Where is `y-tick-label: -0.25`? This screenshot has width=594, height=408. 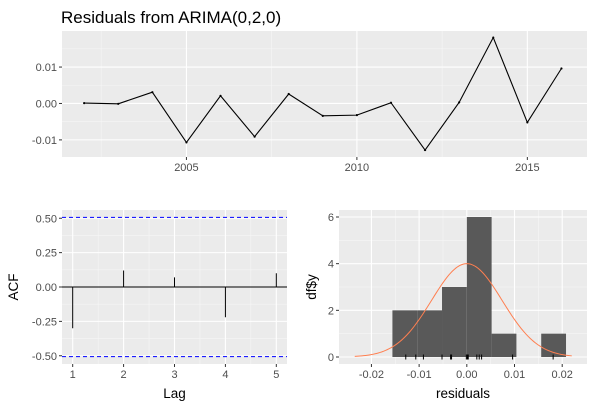
y-tick-label: -0.25 is located at coordinates (44, 322).